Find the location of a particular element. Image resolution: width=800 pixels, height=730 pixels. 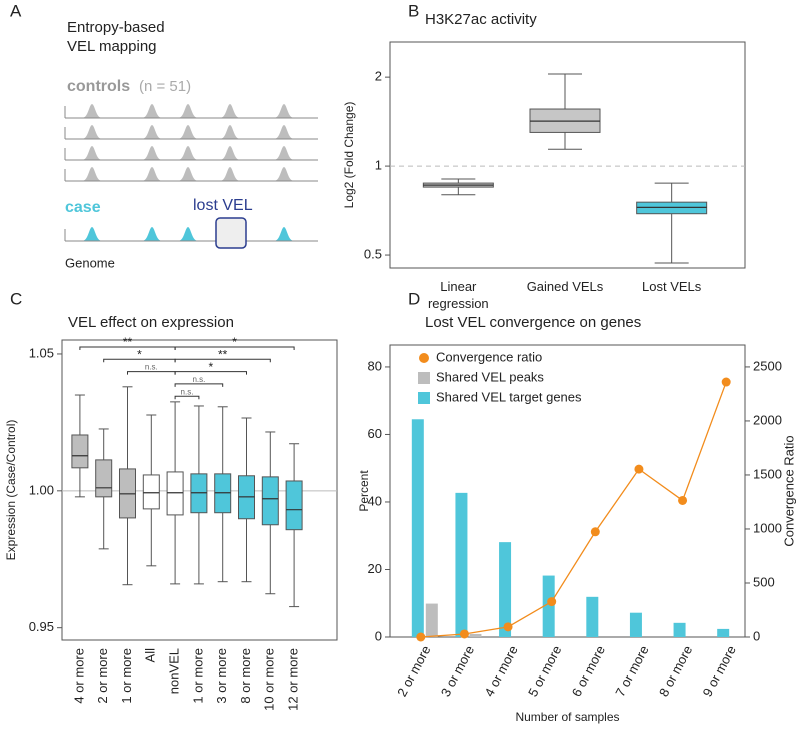

diagram-title: VEL mapping is located at coordinates (112, 46).